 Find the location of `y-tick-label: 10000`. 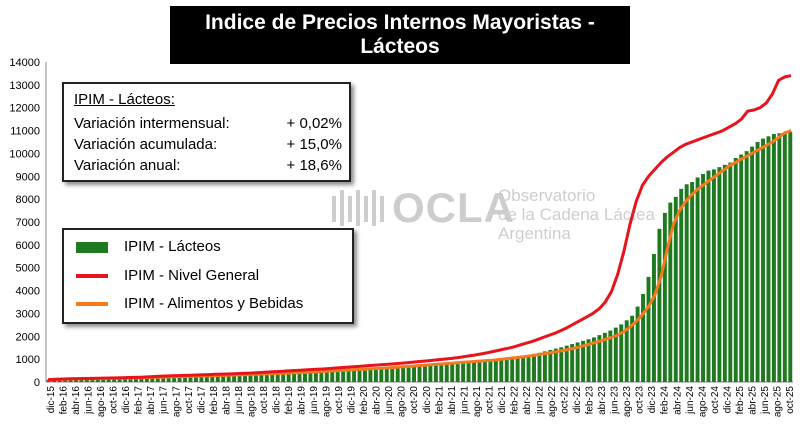

y-tick-label: 10000 is located at coordinates (24, 154).